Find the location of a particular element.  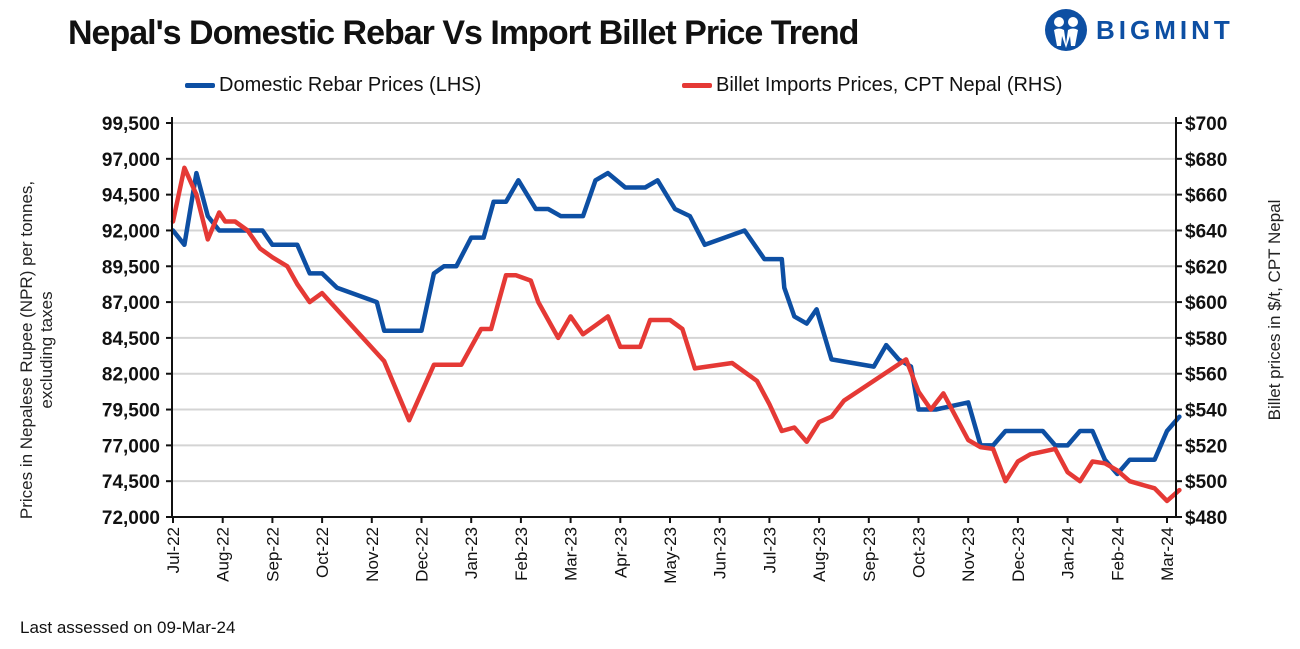

people-circle-icon is located at coordinates (1066, 30).